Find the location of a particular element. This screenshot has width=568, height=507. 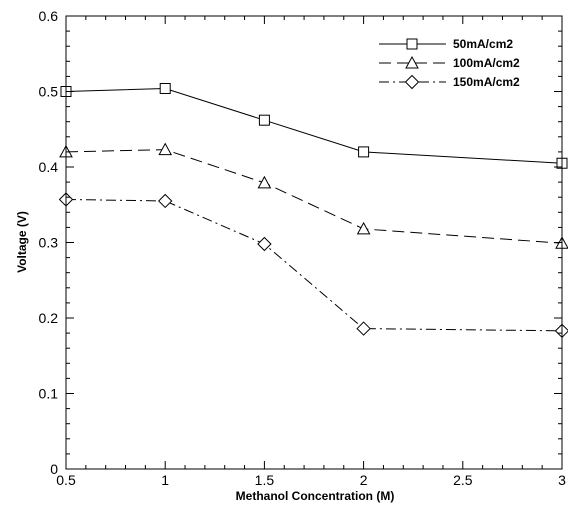

legend: 50mA/cm2 100mA/cm2 150mA/cm2 is located at coordinates (449, 63).